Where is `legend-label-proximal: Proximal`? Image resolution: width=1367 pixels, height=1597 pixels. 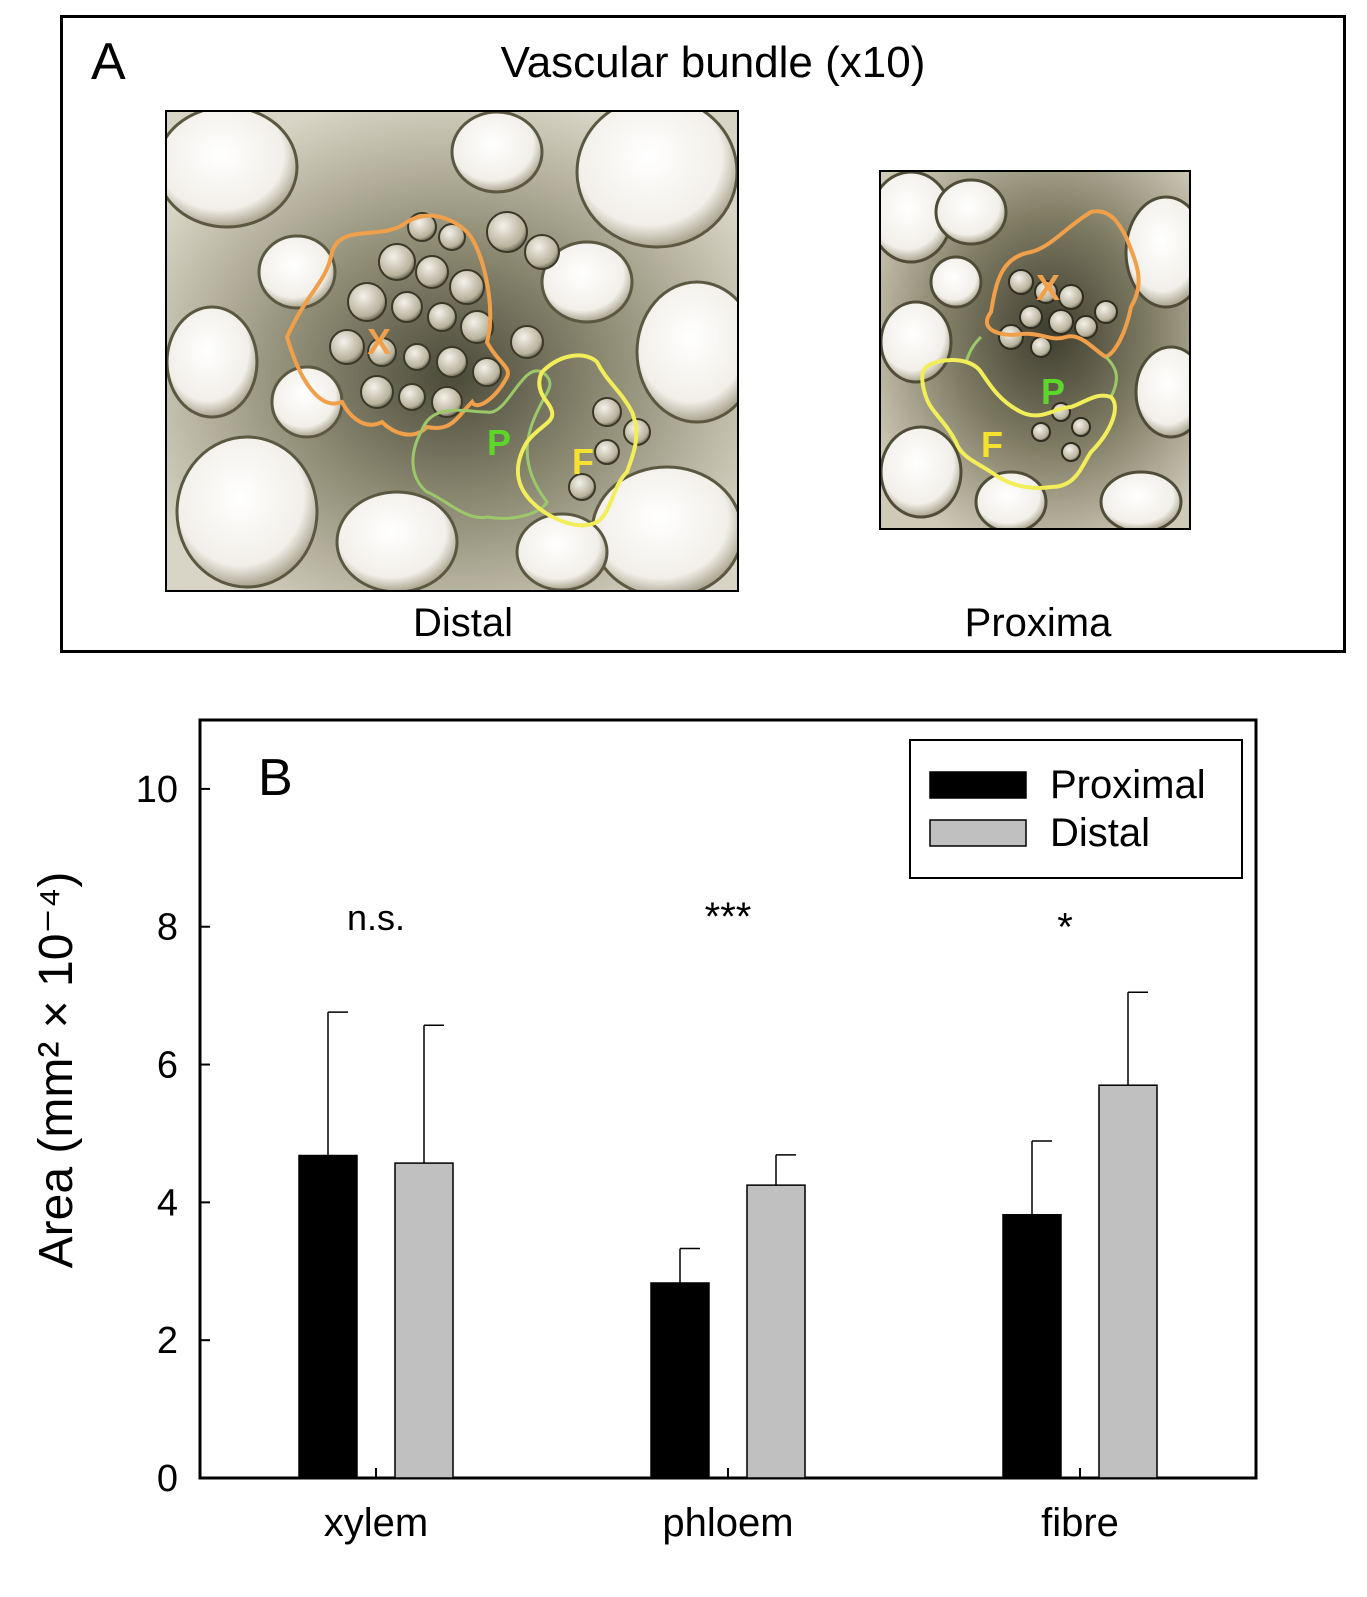 legend-label-proximal: Proximal is located at coordinates (1128, 785).